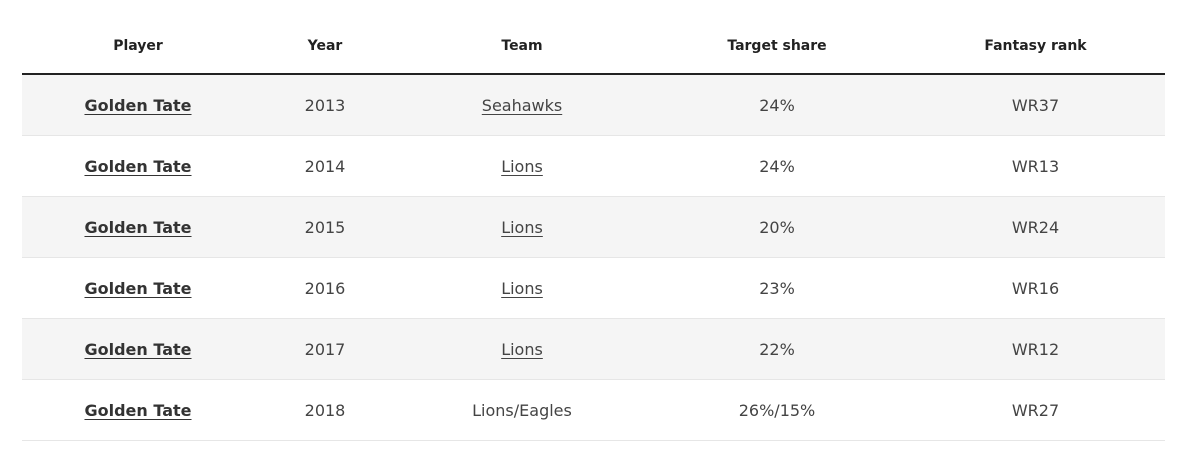  What do you see at coordinates (325, 166) in the screenshot?
I see `year-cell: 2014` at bounding box center [325, 166].